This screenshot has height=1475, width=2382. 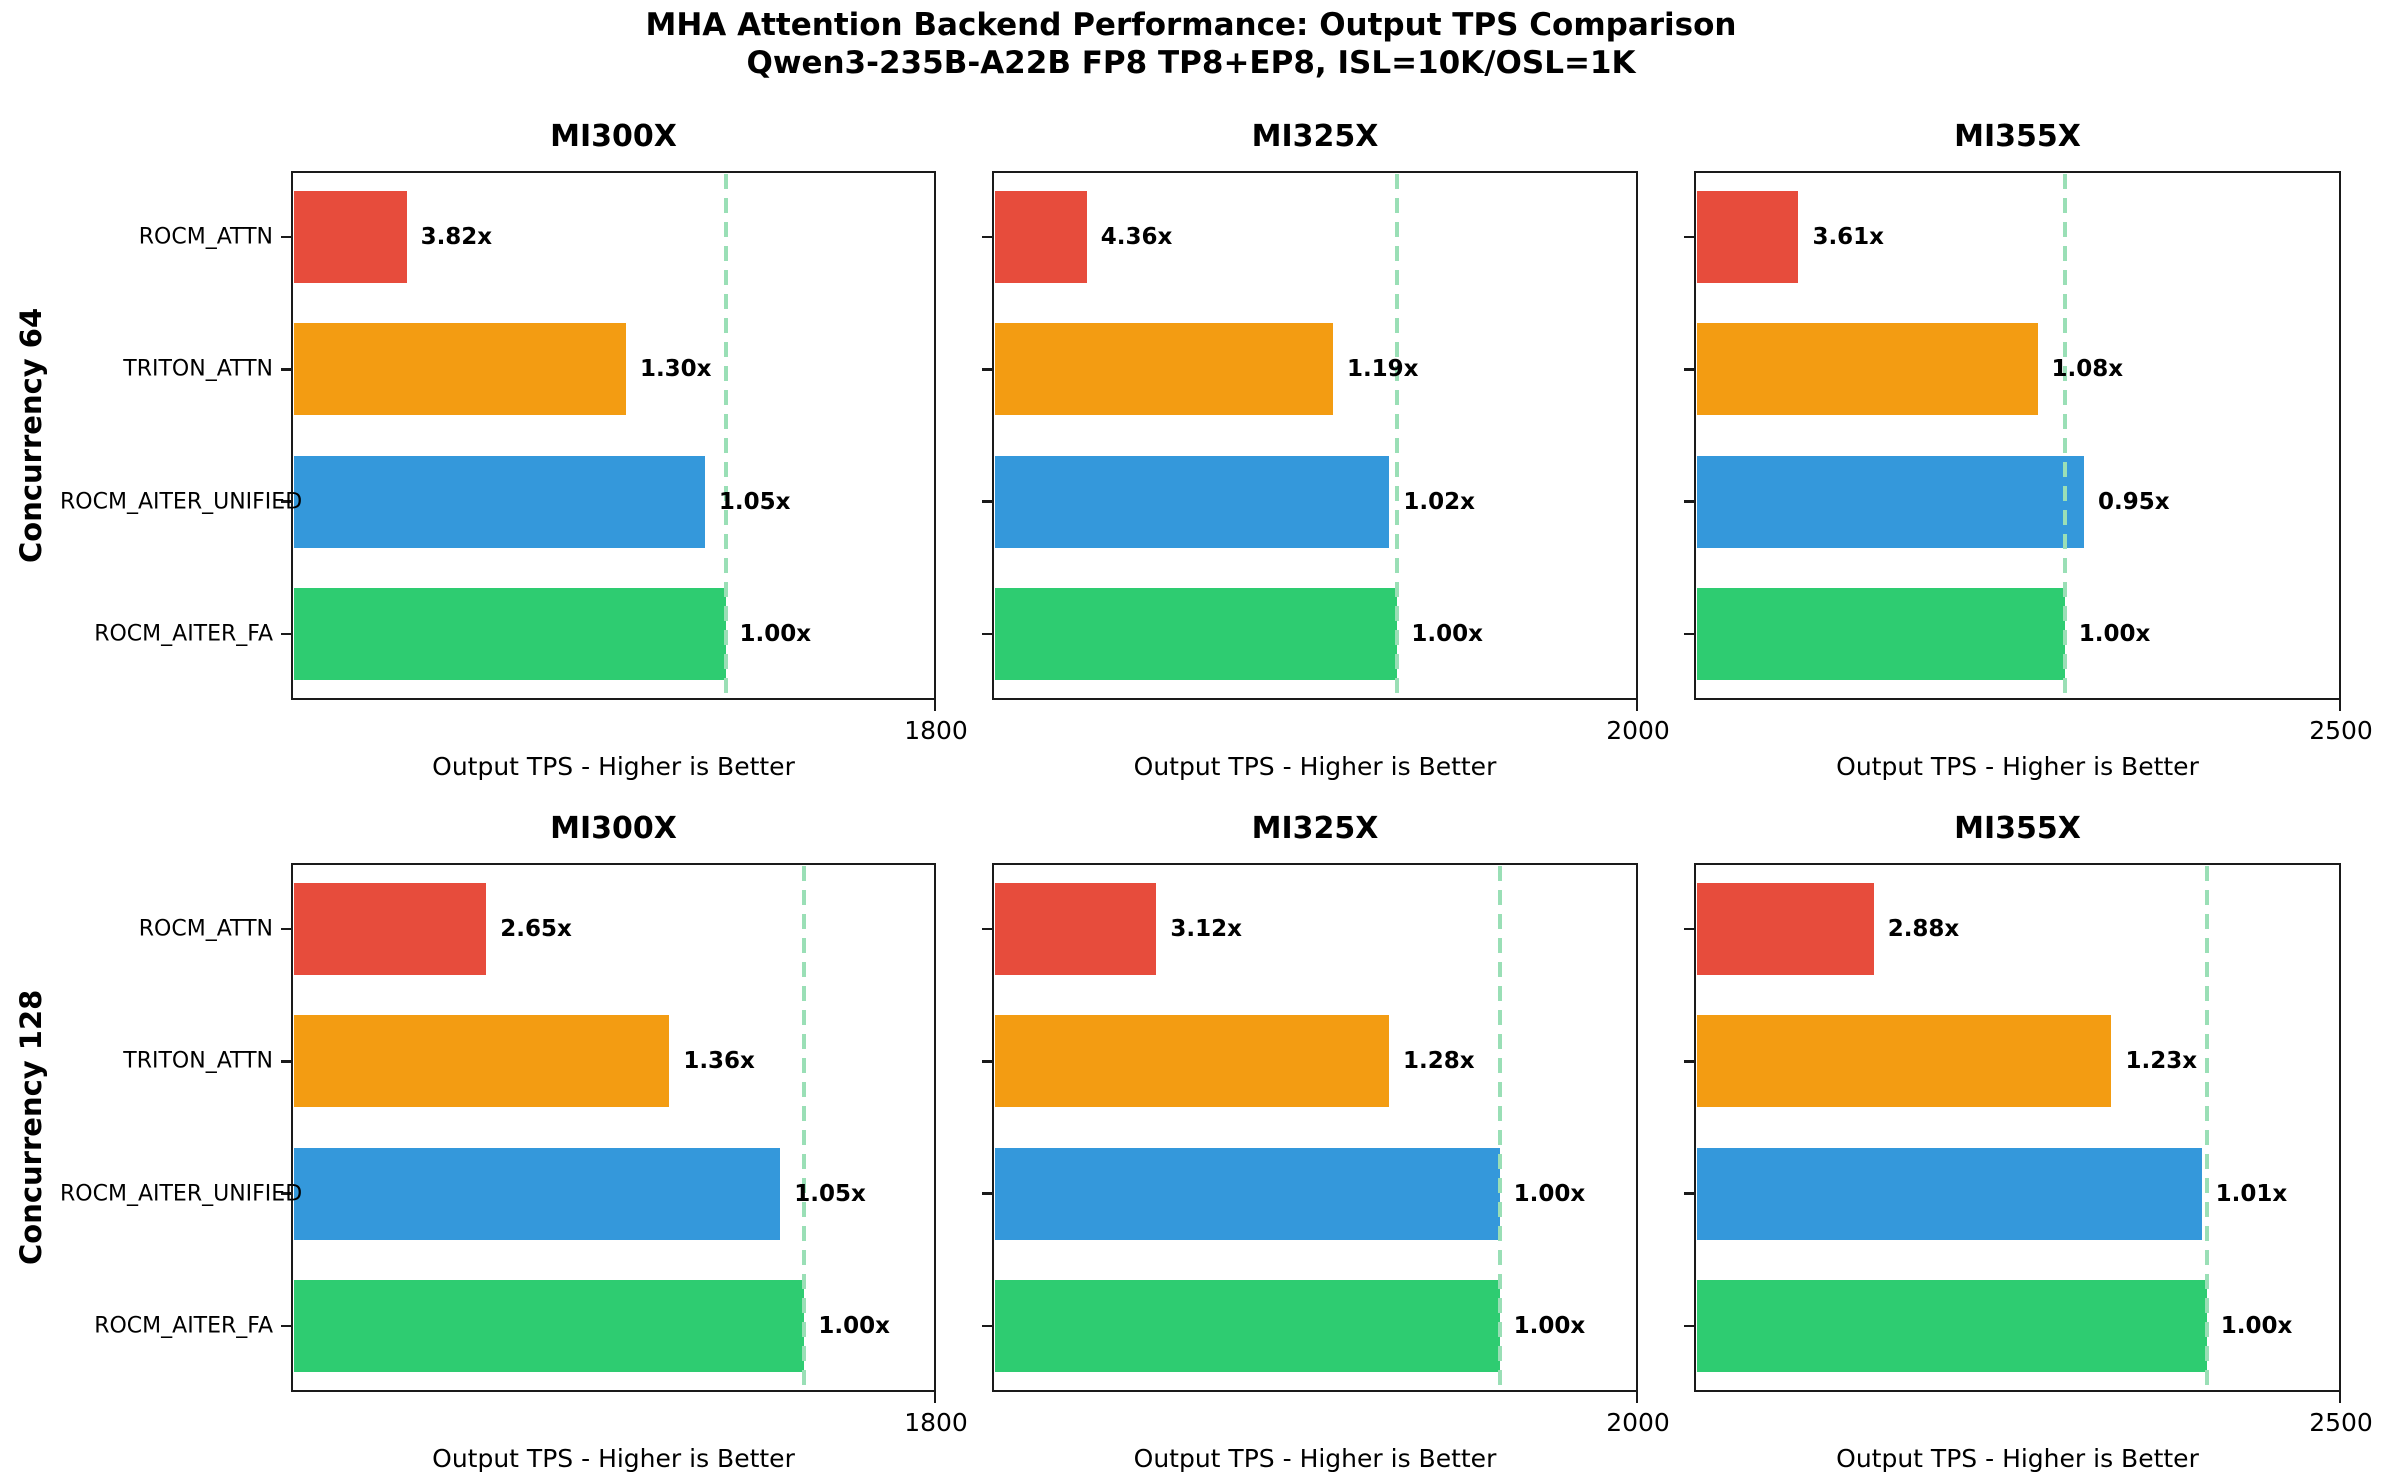 What do you see at coordinates (1206, 929) in the screenshot?
I see `bar-ratio-label: 3.12x` at bounding box center [1206, 929].